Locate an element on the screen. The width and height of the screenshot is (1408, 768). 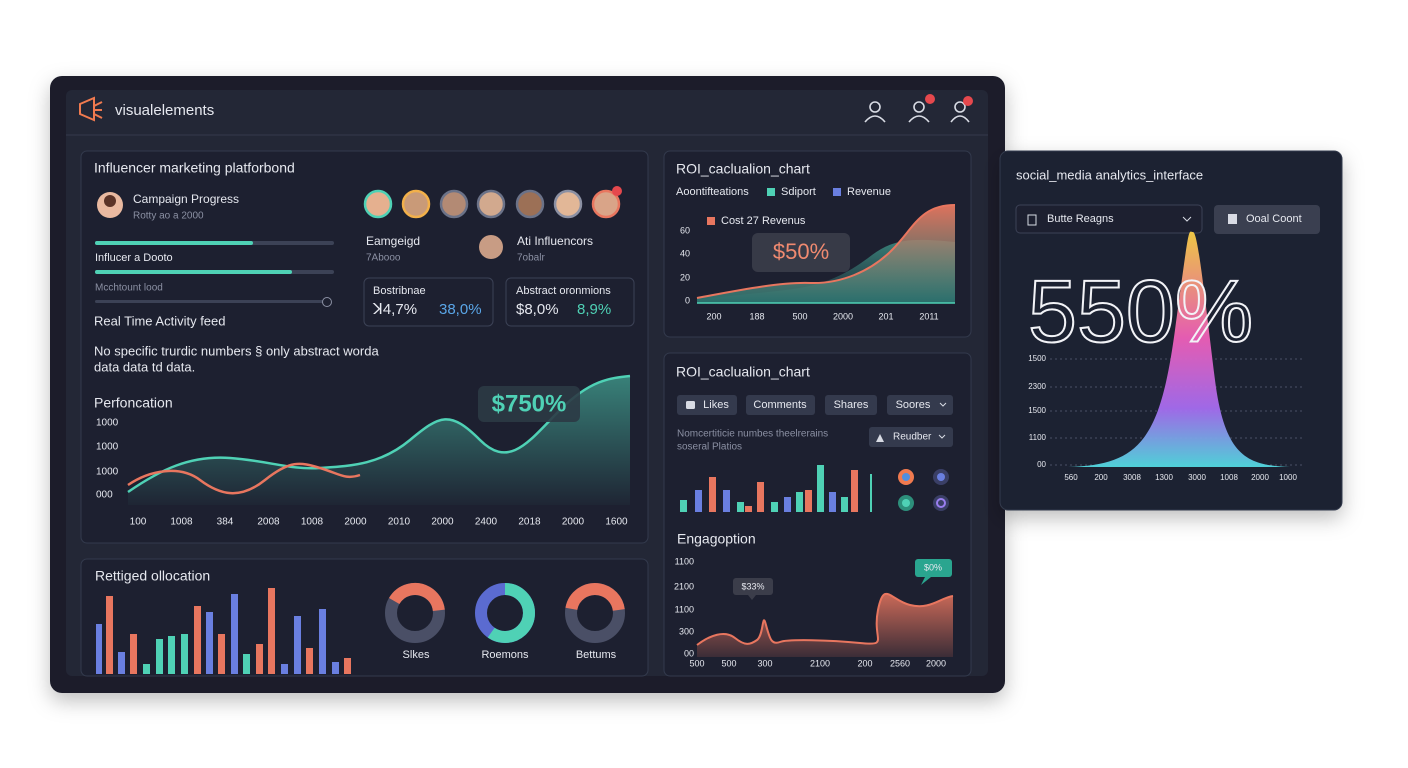
x-tick-label: 3008 is located at coordinates (1132, 477).